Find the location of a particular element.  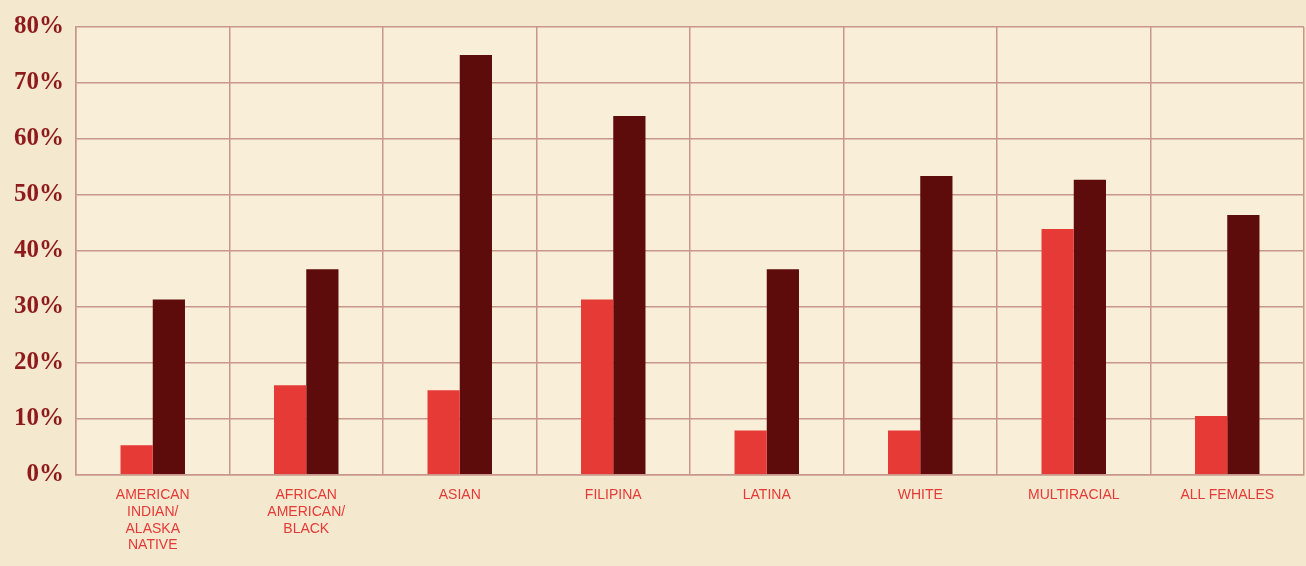

x-tick-label: ALL FEMALES is located at coordinates (1227, 494).